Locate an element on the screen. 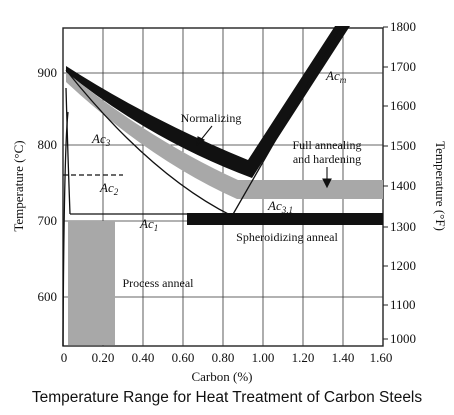 This screenshot has height=415, width=454. tick-x-080: 0.80 is located at coordinates (223, 357).